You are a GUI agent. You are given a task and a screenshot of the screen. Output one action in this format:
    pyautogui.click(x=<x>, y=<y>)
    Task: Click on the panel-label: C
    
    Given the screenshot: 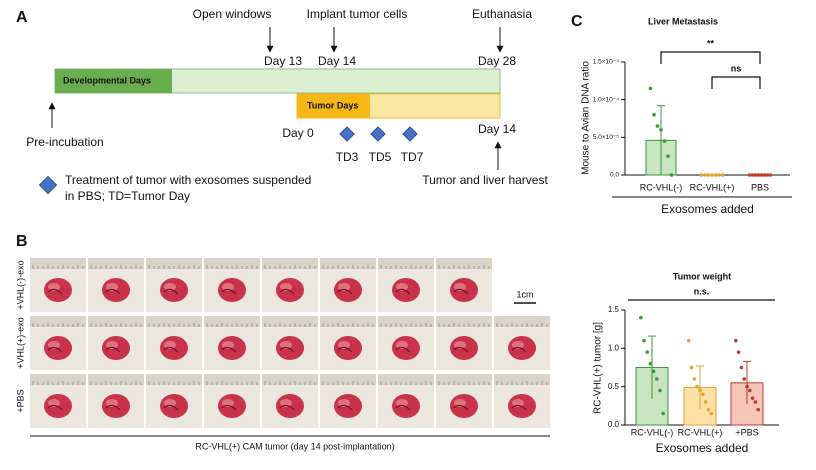 What is the action you would take?
    pyautogui.click(x=577, y=21)
    